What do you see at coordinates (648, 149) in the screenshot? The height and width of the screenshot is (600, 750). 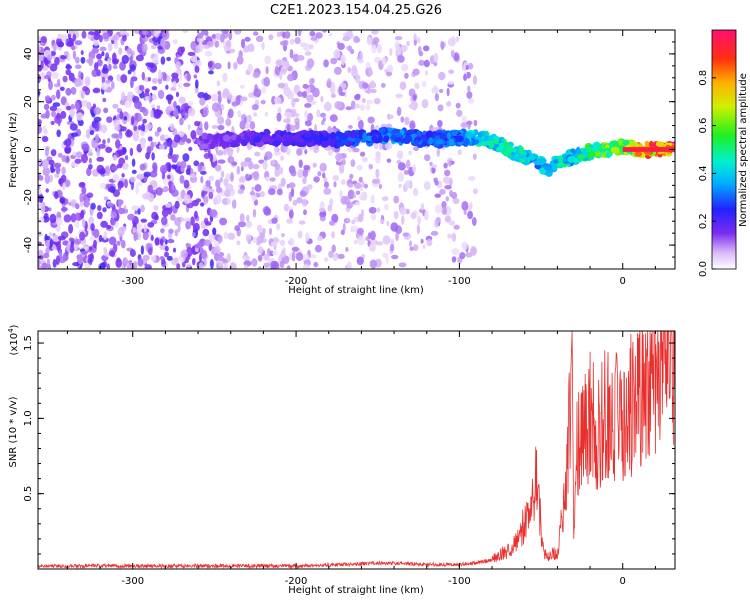 I see `spectrogram-peak-band` at bounding box center [648, 149].